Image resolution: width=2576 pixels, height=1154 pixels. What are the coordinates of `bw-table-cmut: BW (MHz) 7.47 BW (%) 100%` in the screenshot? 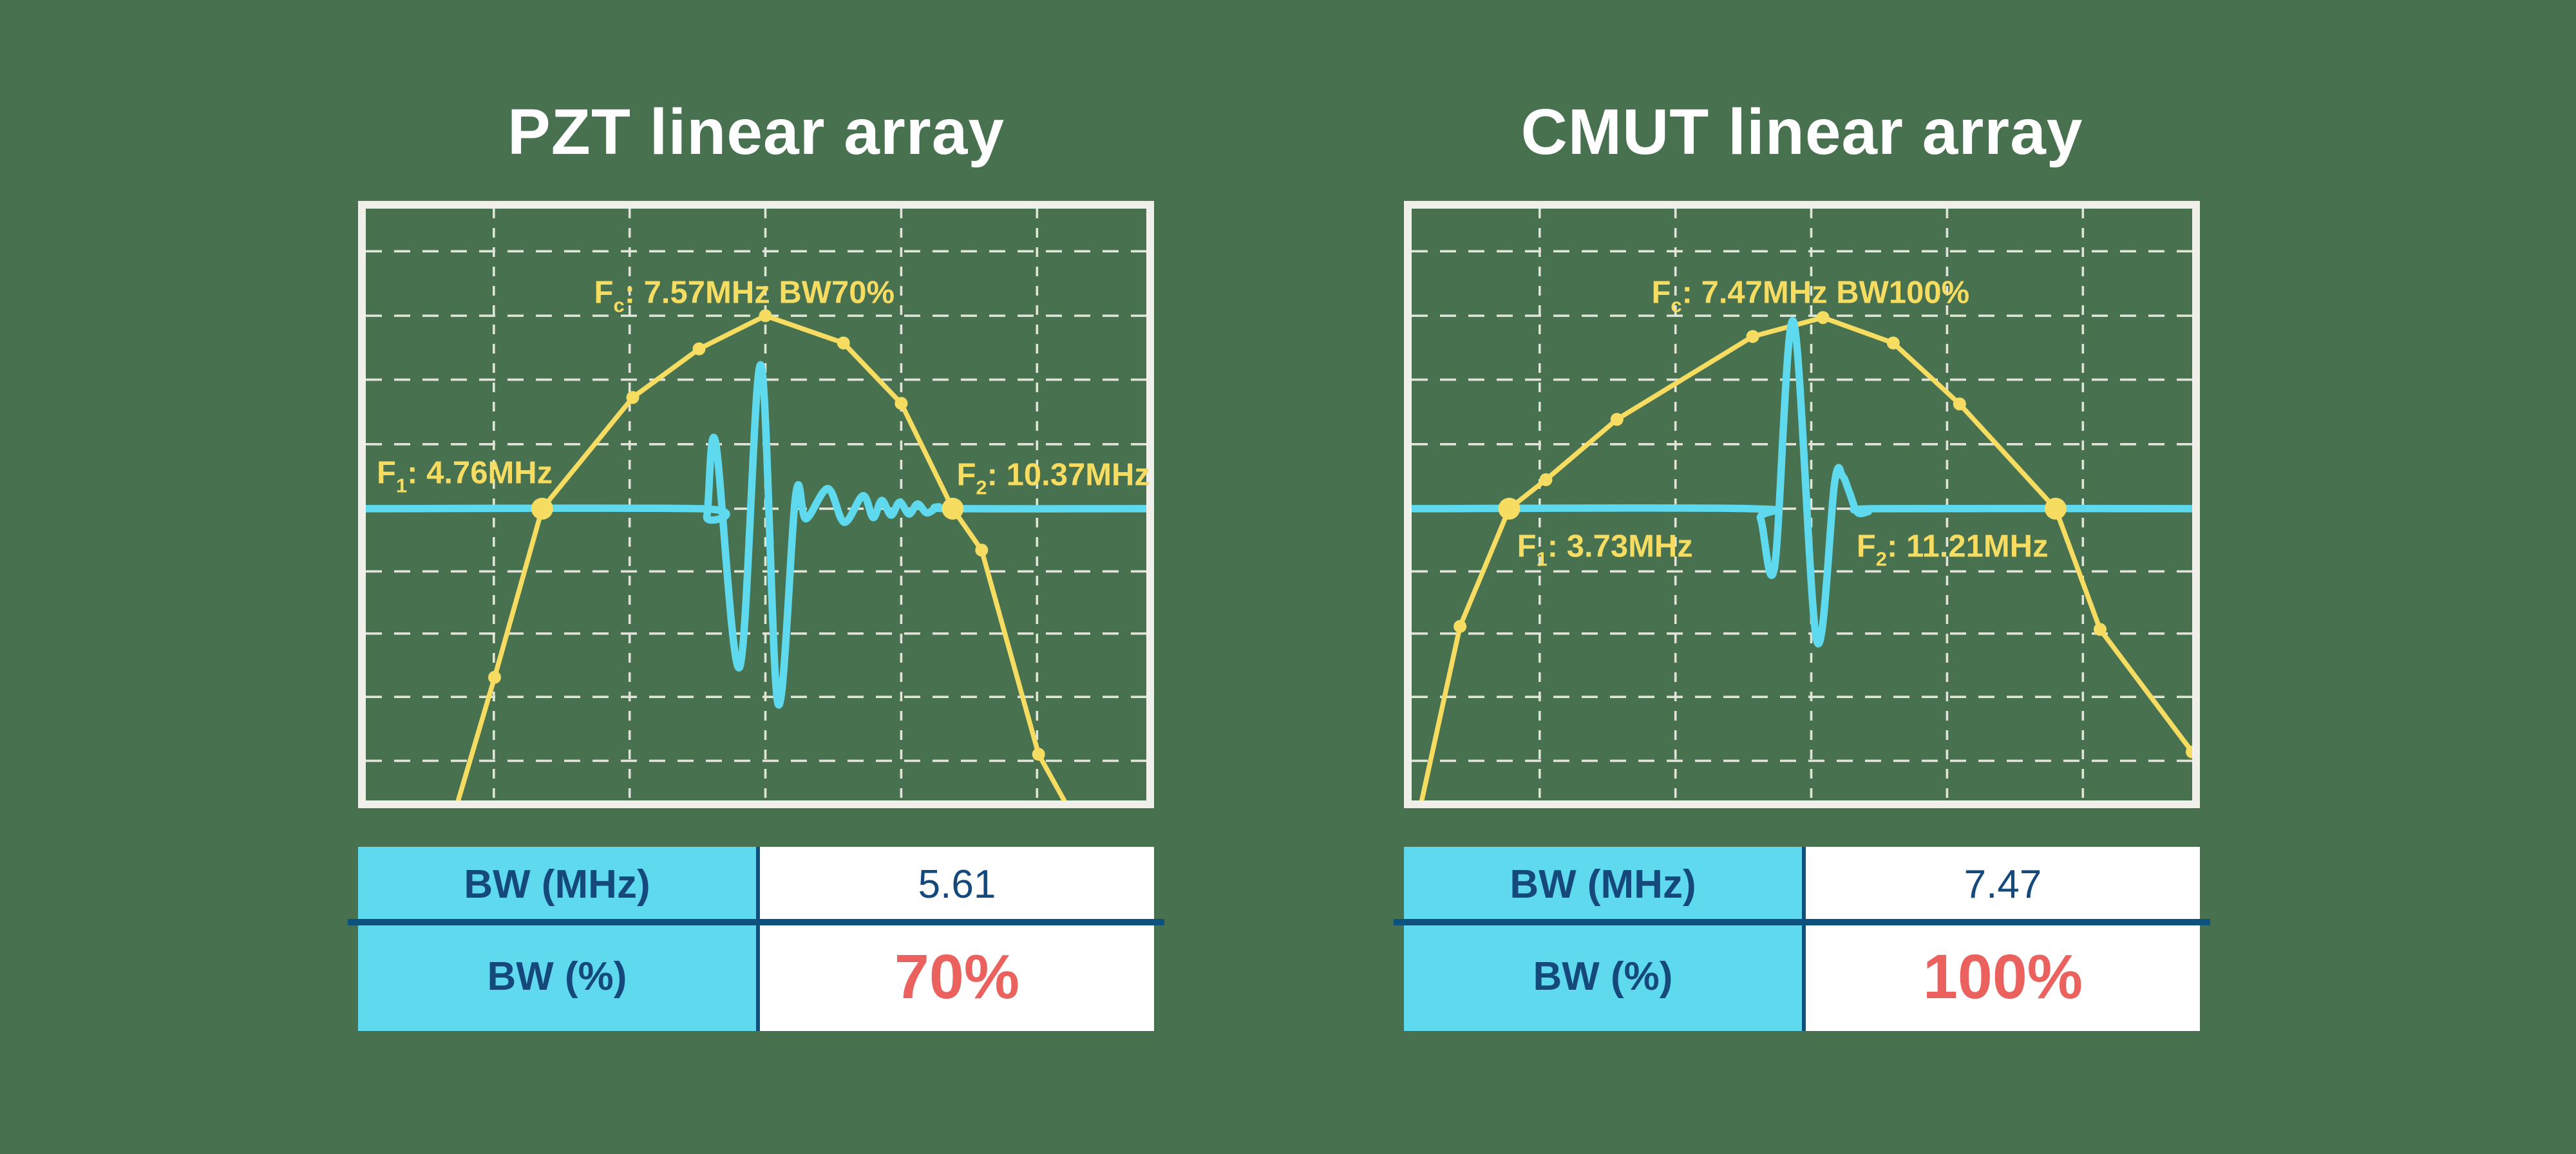 It's located at (1802, 939).